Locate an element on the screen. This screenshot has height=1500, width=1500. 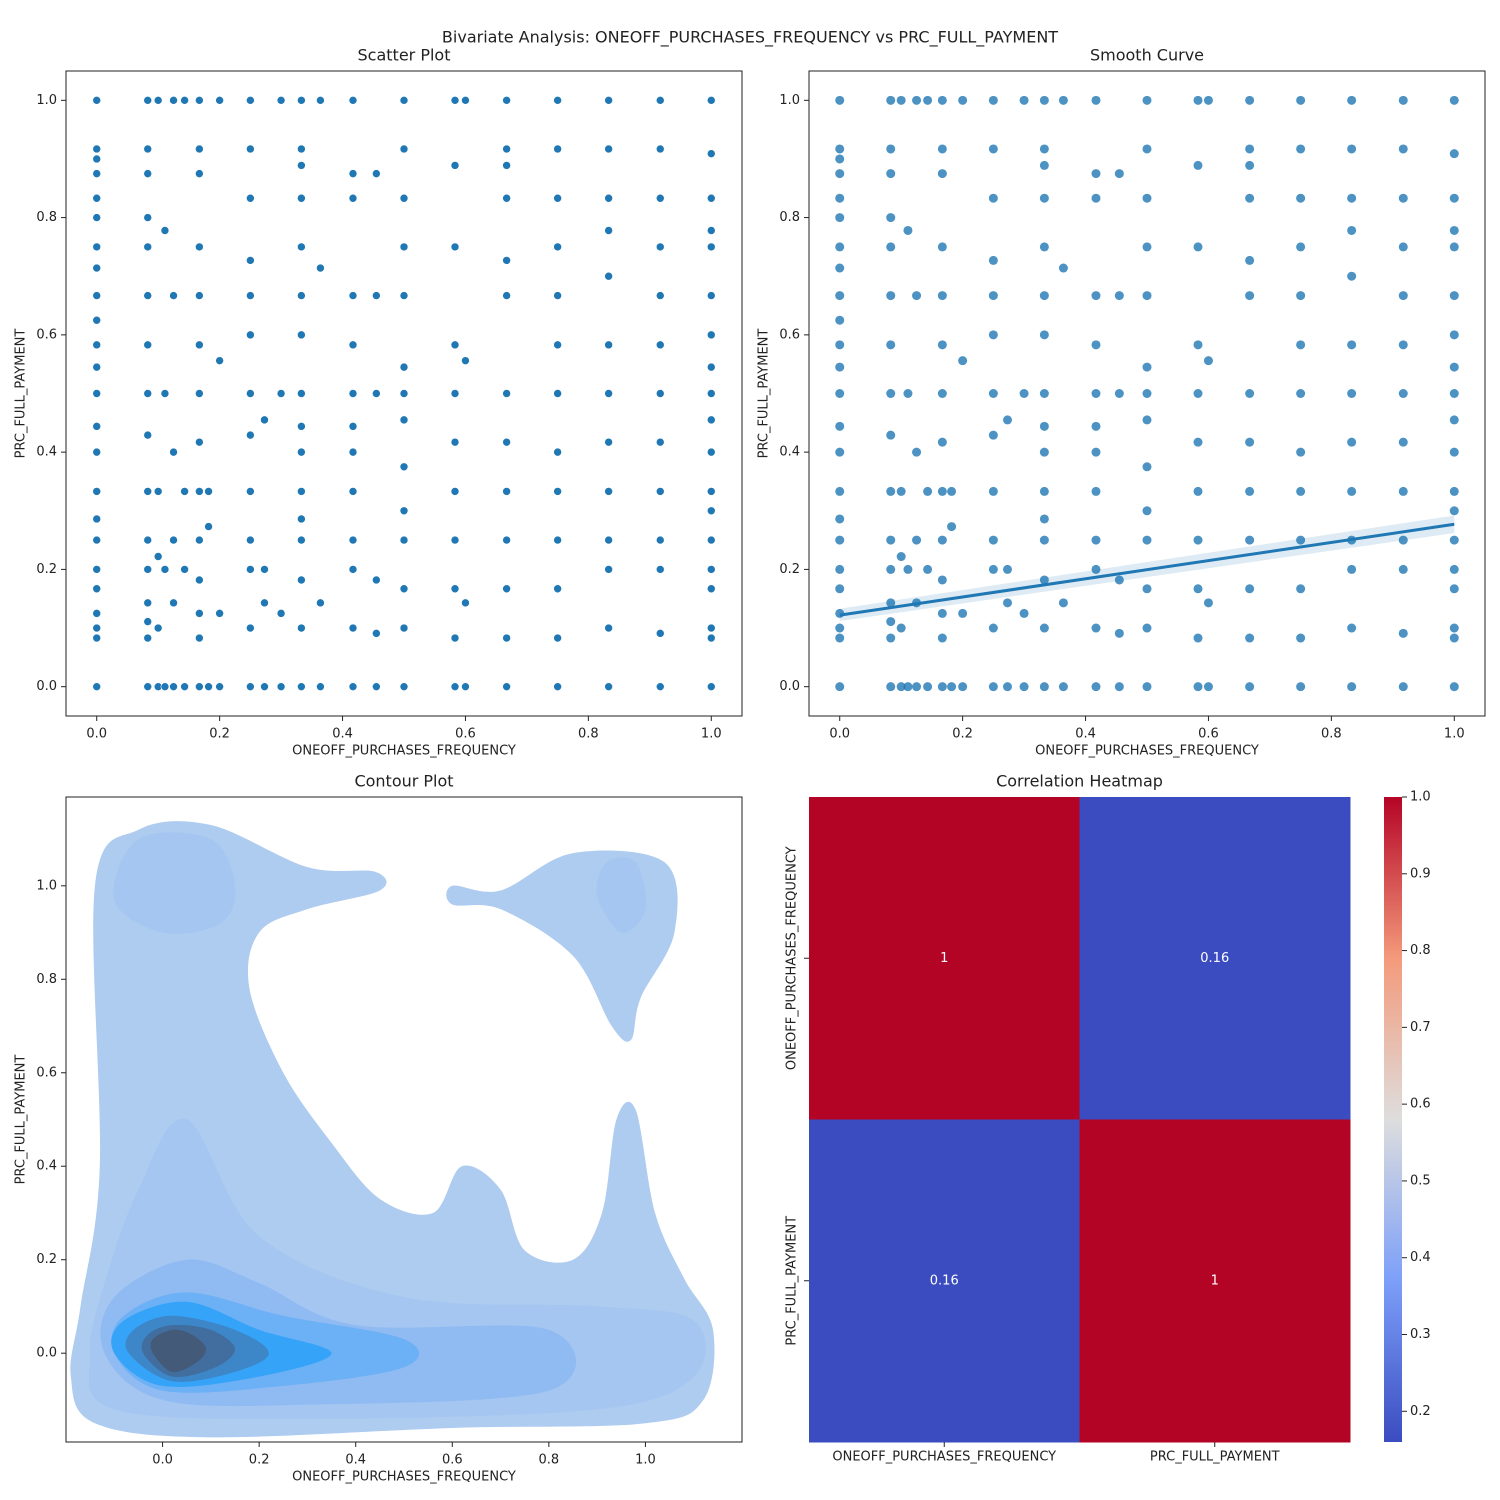
colorbar-tick-label: 1.0 is located at coordinates (1420, 797).